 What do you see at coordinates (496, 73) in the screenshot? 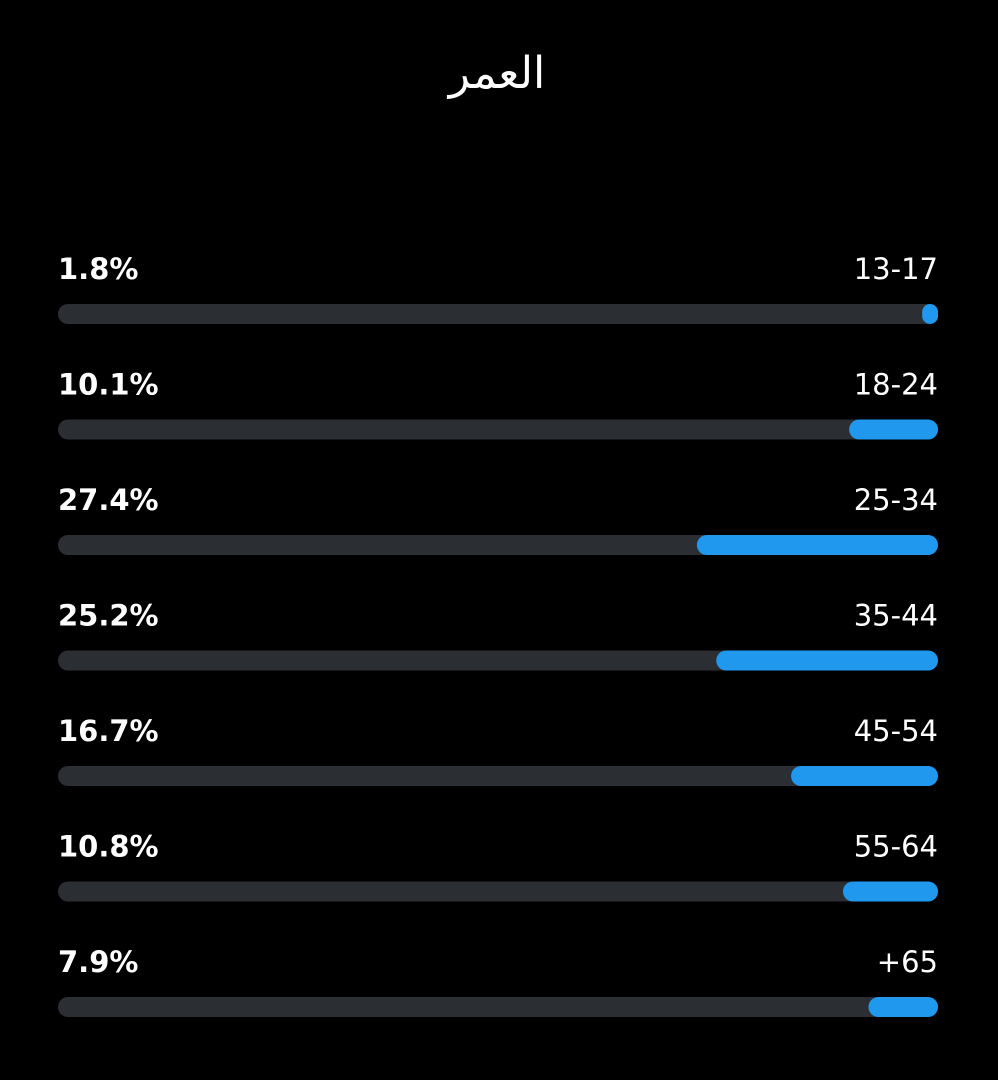
I see `chart-title: العمر` at bounding box center [496, 73].